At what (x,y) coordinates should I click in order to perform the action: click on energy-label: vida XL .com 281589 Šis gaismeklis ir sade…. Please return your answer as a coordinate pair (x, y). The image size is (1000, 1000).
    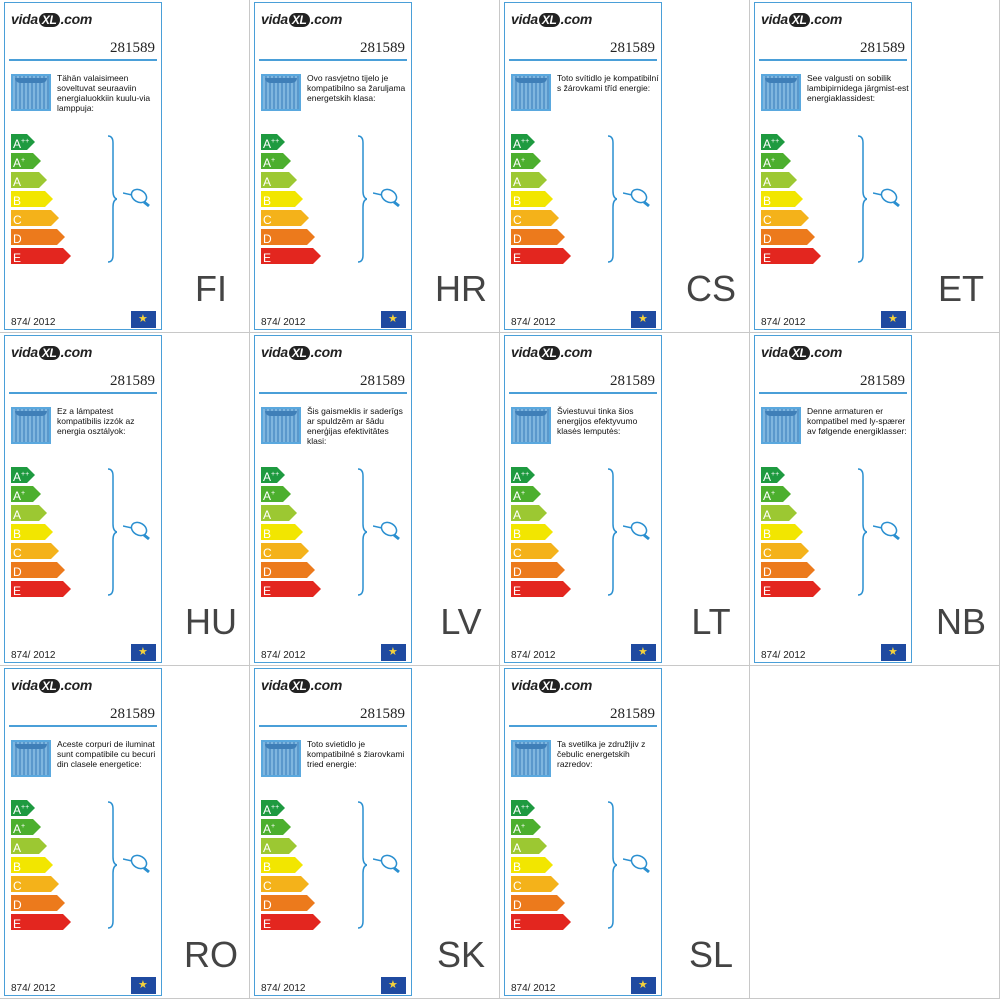
    Looking at the image, I should click on (333, 499).